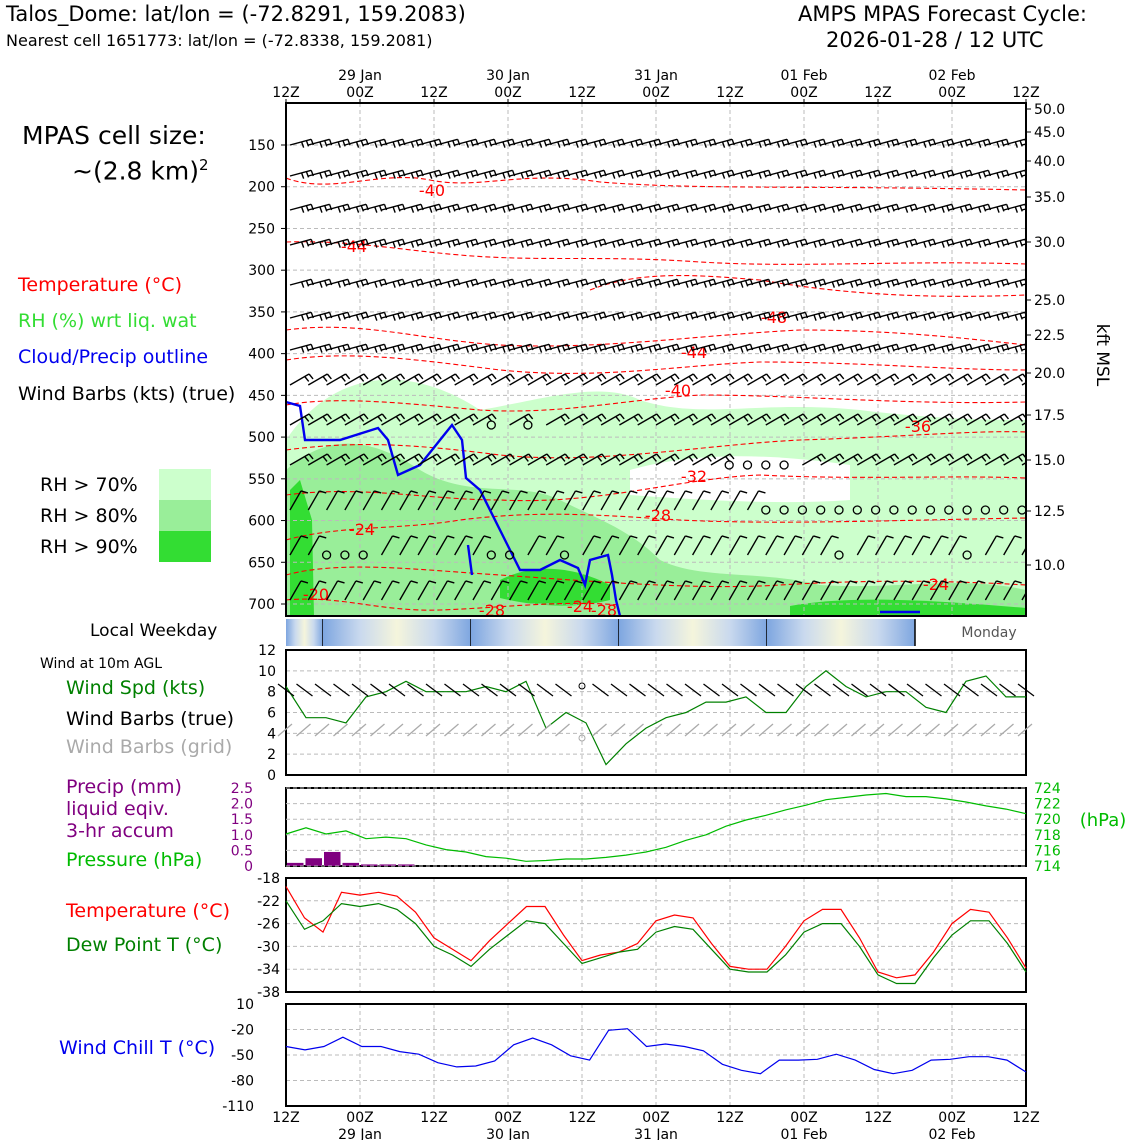 Image resolution: width=1140 pixels, height=1140 pixels. What do you see at coordinates (285, 1118) in the screenshot?
I see `bottom-time-tick: 12Z` at bounding box center [285, 1118].